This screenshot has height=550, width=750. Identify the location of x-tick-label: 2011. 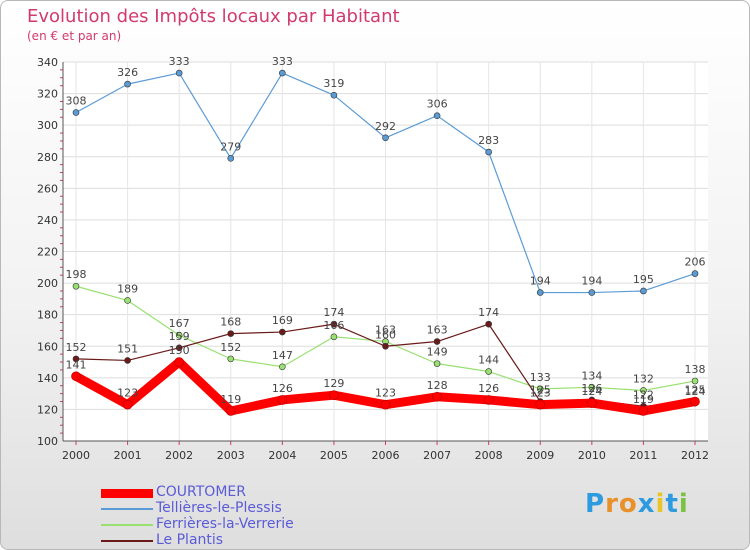
(643, 455).